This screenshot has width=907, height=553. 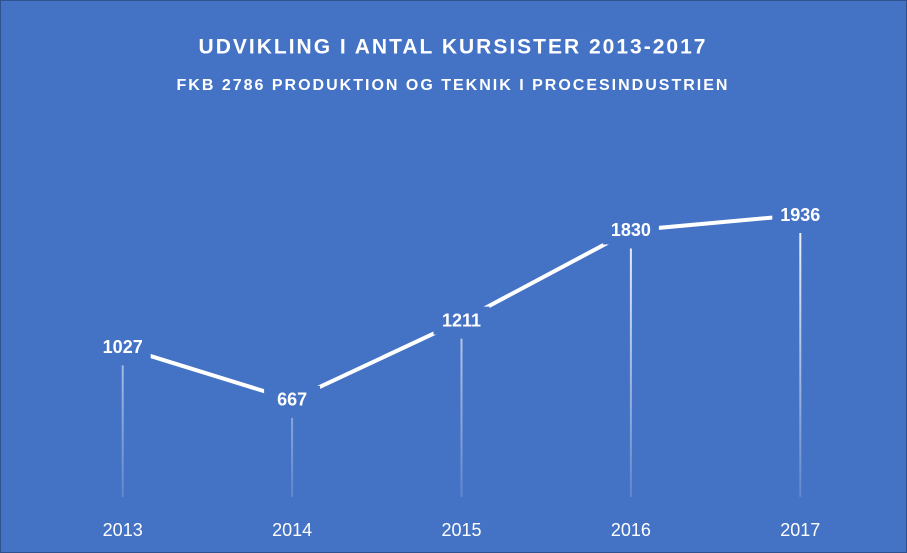 I want to click on chart-title: UDVIKLING I ANTAL KURSISTER 2013-2017, so click(x=453, y=47).